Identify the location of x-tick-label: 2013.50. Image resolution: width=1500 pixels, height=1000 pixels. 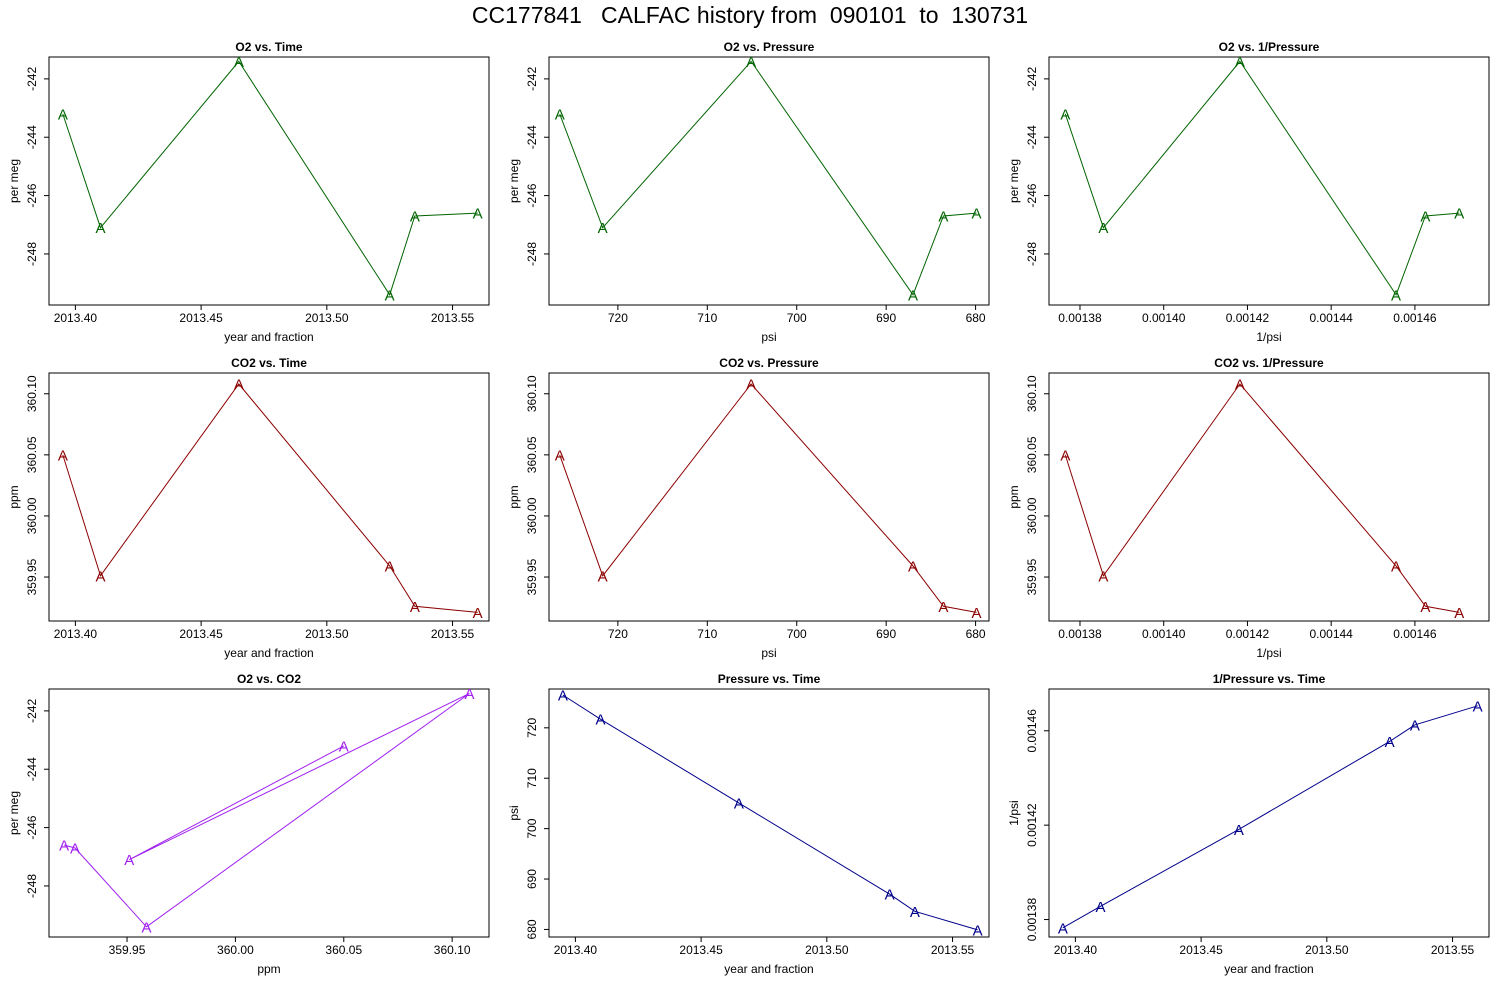
(1327, 950).